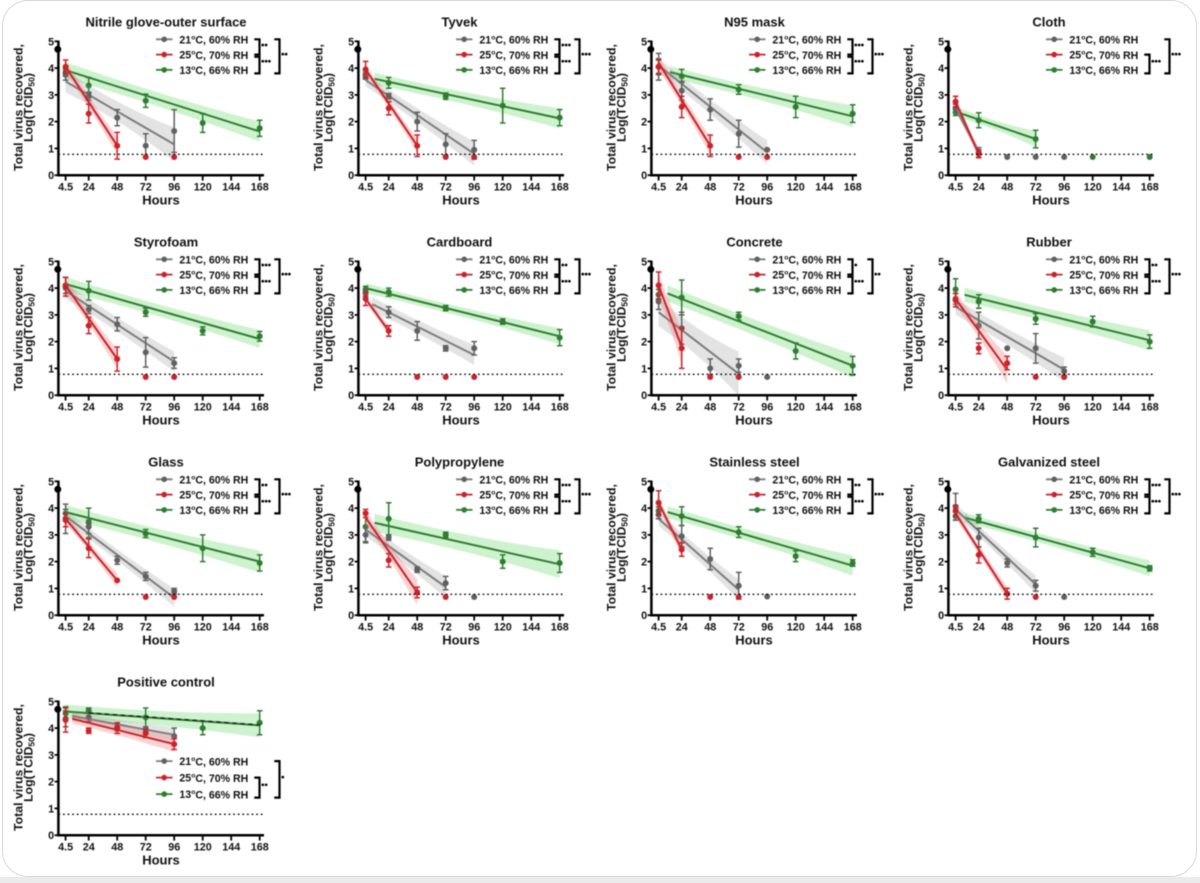  What do you see at coordinates (1049, 462) in the screenshot?
I see `svg-text: Galvanized steel` at bounding box center [1049, 462].